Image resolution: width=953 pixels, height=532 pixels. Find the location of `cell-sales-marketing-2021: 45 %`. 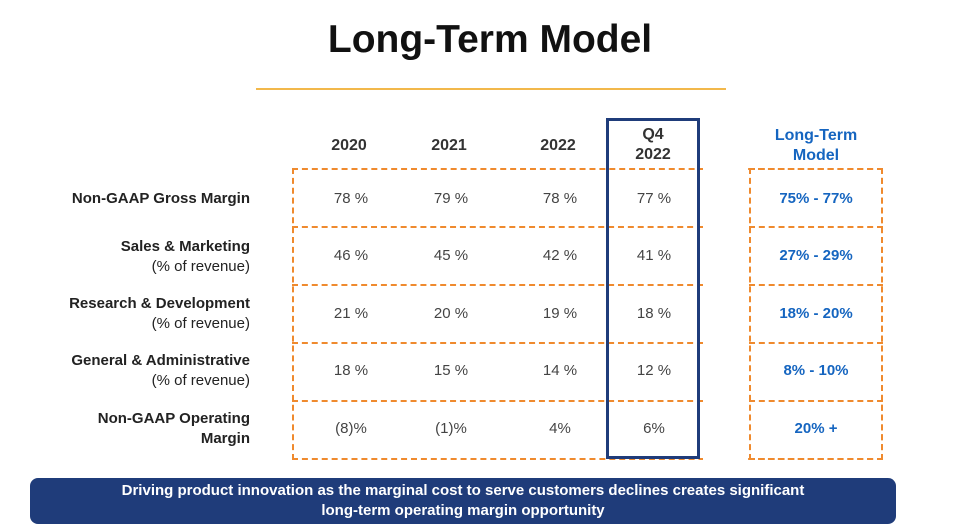

cell-sales-marketing-2021: 45 % is located at coordinates (451, 255).